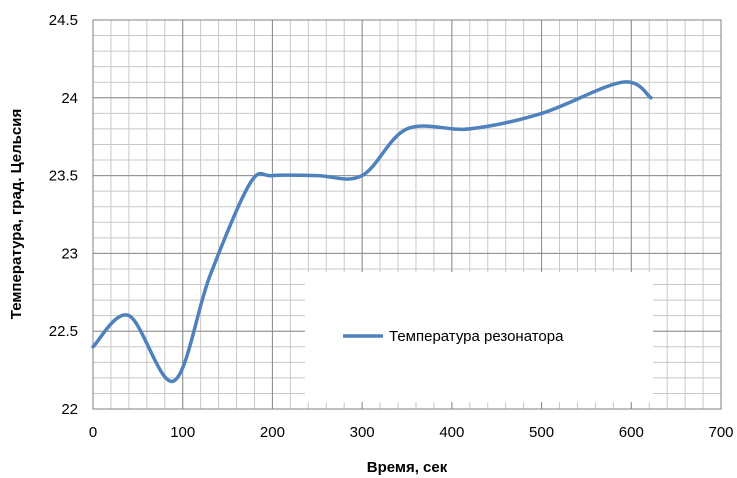 The image size is (737, 478). I want to click on x-tick-label: 300, so click(362, 432).